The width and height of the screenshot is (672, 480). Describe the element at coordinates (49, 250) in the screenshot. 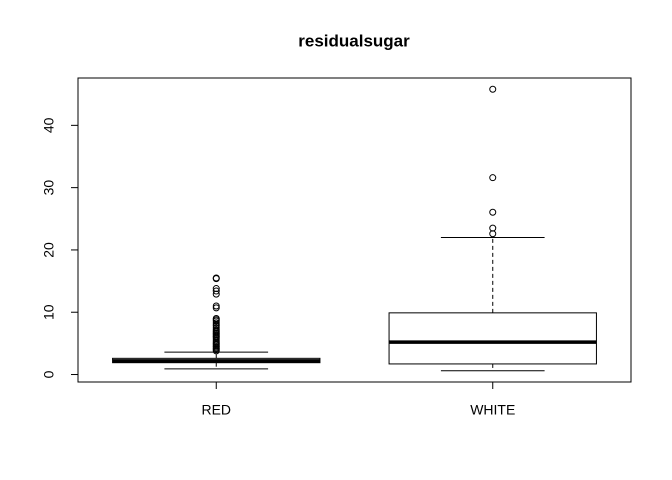

I see `y-tick-label: 20` at that location.